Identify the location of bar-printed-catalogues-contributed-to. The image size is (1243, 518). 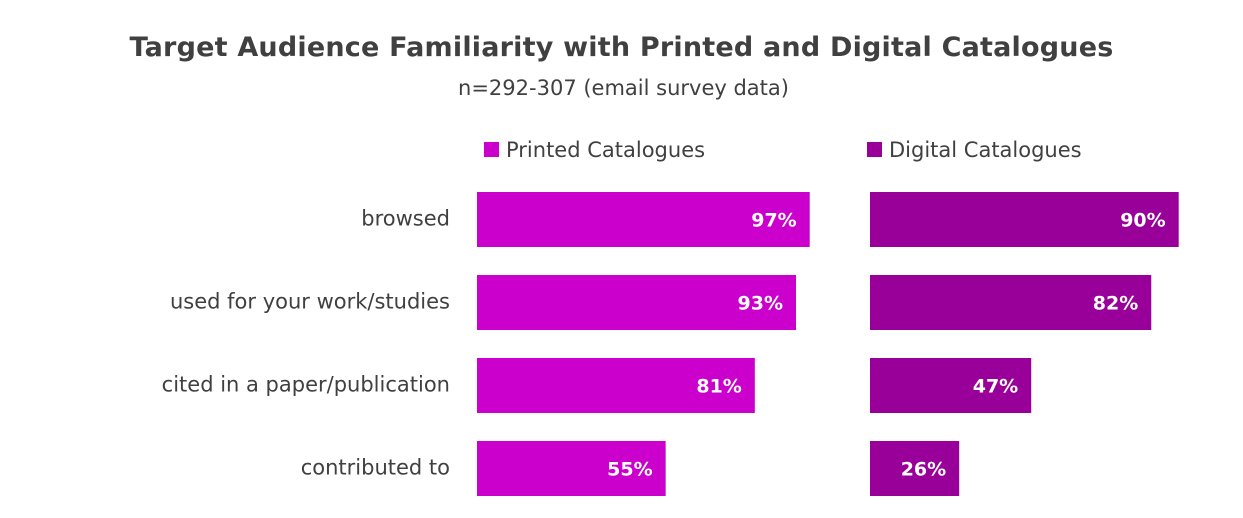
(571, 468).